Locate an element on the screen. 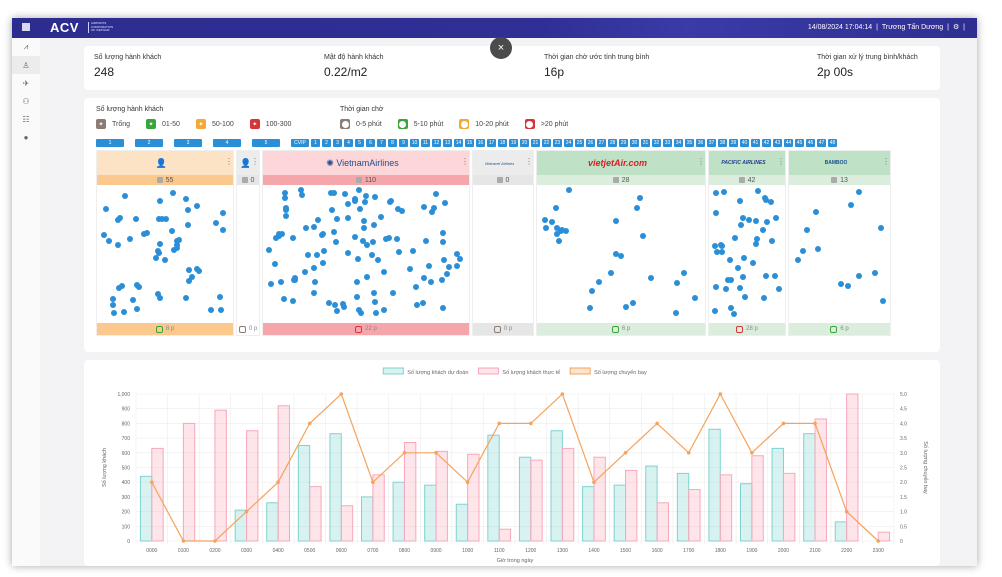 The width and height of the screenshot is (1002, 577). header-user: Trương Tấn Dương is located at coordinates (912, 27).